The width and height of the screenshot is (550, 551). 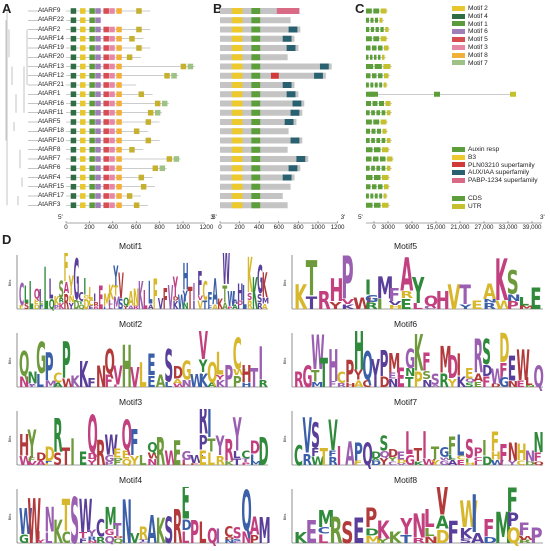 I want to click on legend-swatch, so click(x=458, y=8).